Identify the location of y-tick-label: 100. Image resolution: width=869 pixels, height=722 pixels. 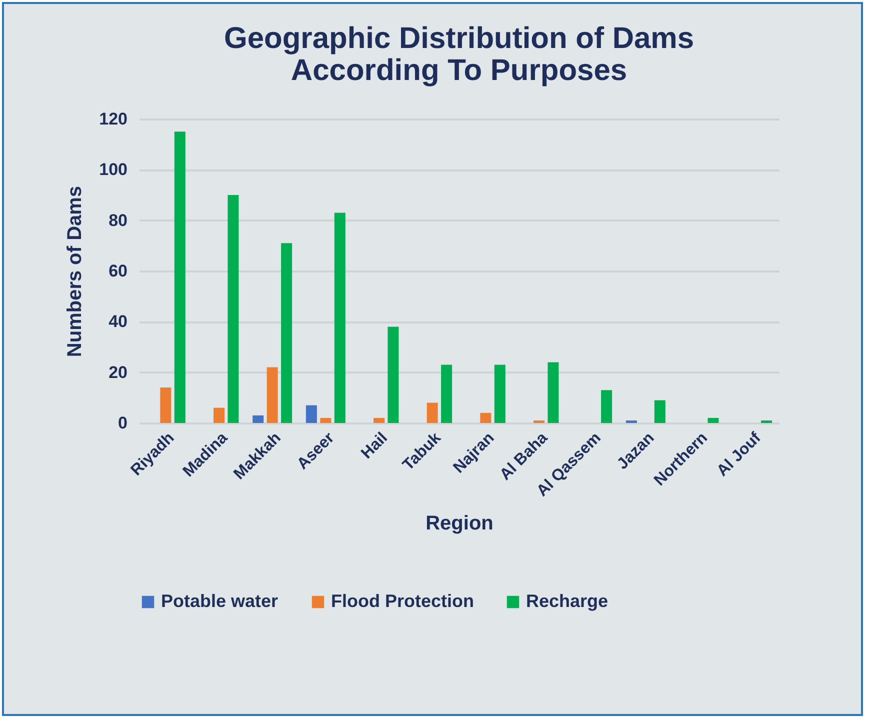
(113, 170).